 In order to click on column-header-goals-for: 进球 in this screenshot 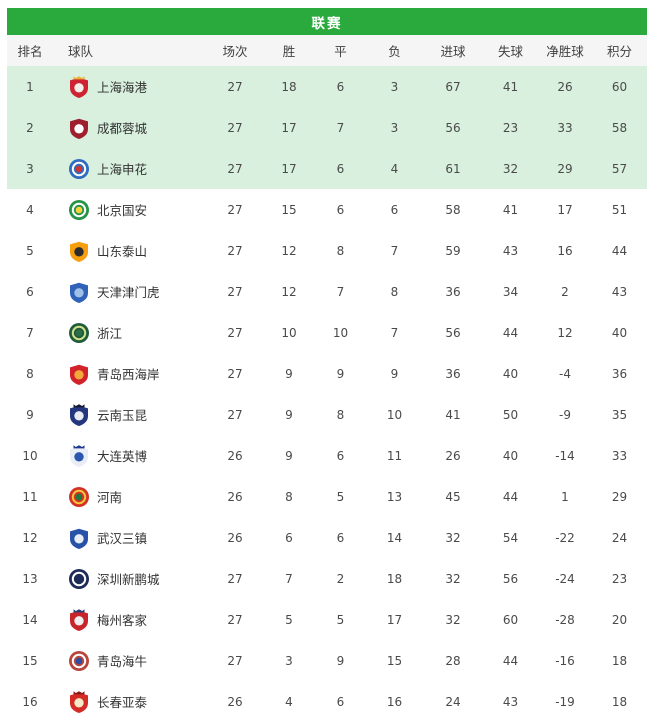, I will do `click(453, 51)`.